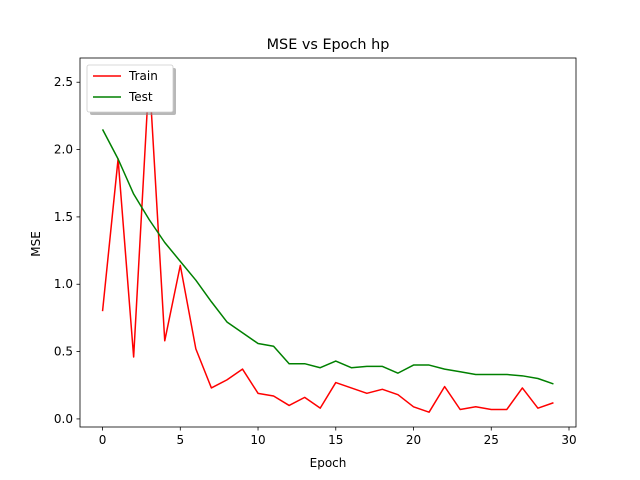 The width and height of the screenshot is (640, 480). Describe the element at coordinates (63, 419) in the screenshot. I see `y-tick-label: 0.0` at that location.